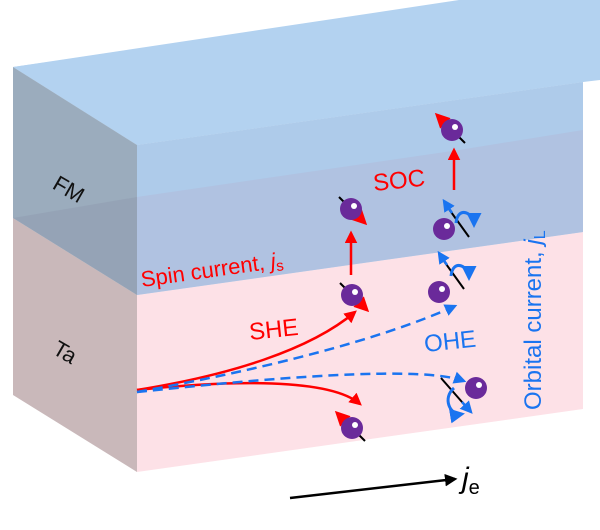 This screenshot has width=600, height=530. I want to click on ohe-lower-path, so click(301, 382).